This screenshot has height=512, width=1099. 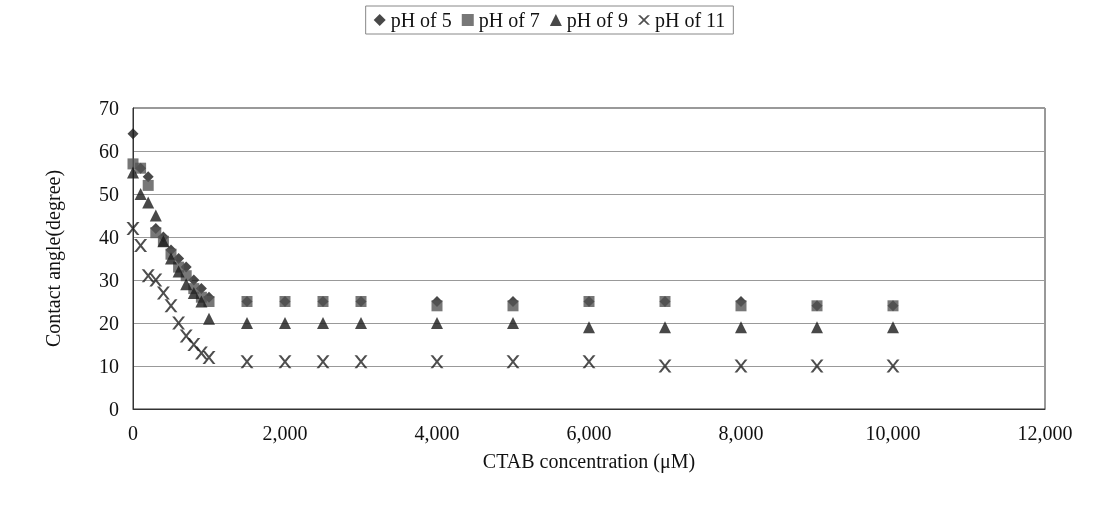 I want to click on y-tick-label: 40, so click(x=109, y=237).